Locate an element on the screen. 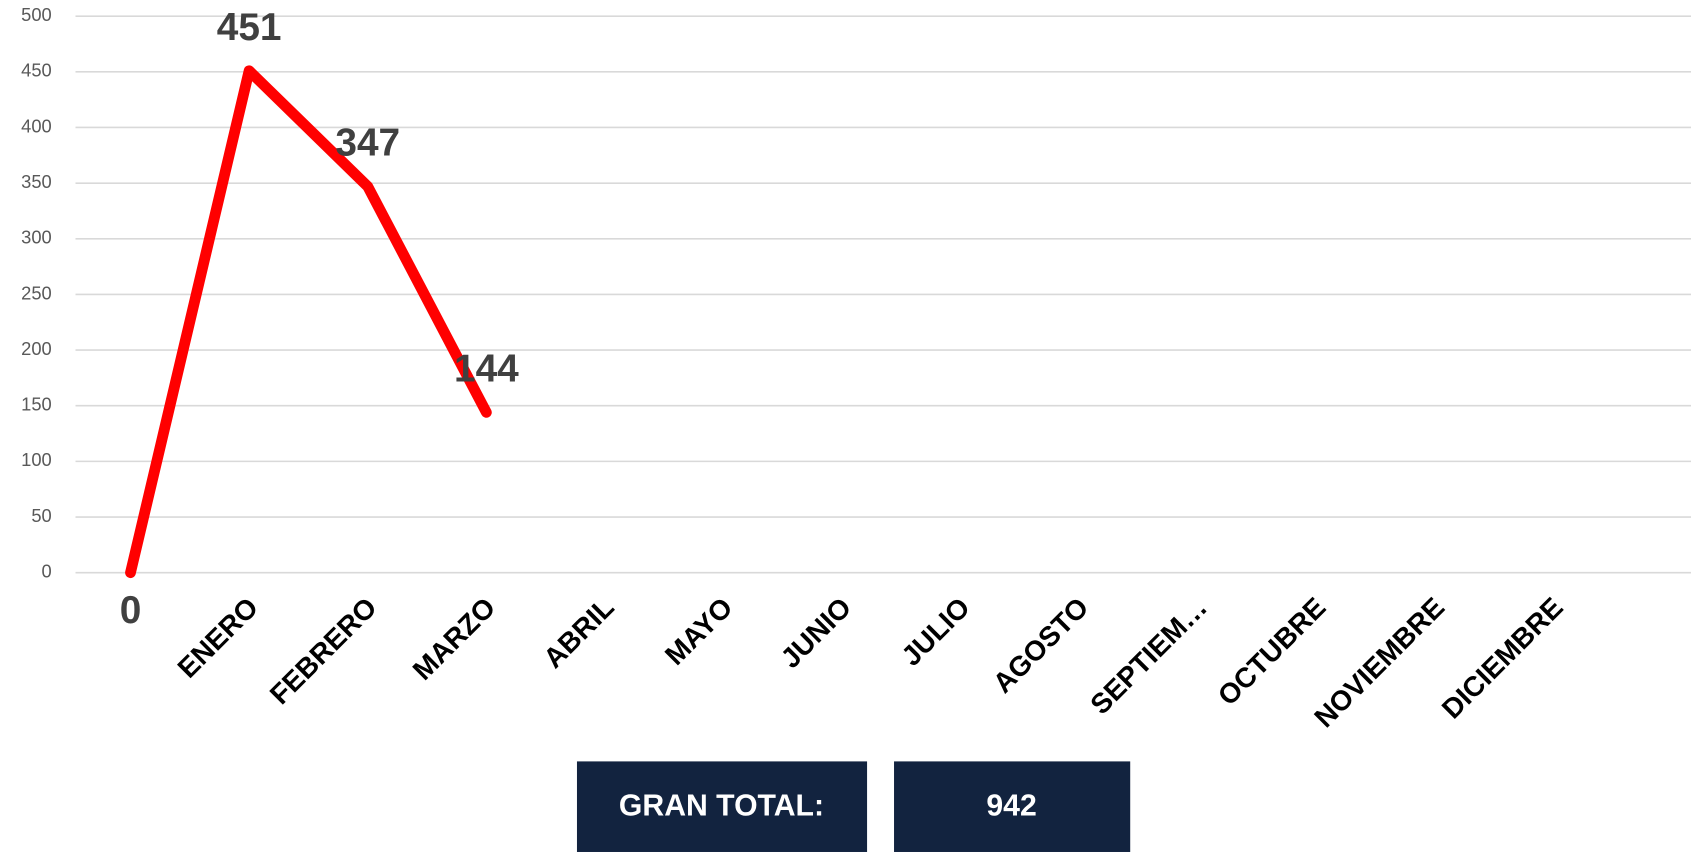 This screenshot has width=1691, height=852. y-tick-label: 500 is located at coordinates (36, 14).